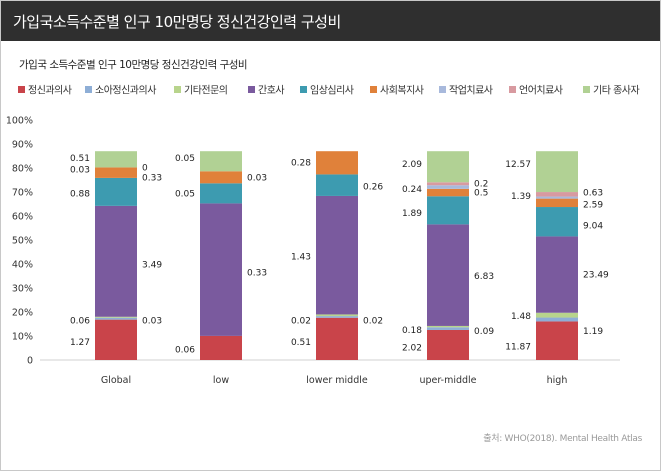  What do you see at coordinates (593, 206) in the screenshot?
I see `data-label: 2.59` at bounding box center [593, 206].